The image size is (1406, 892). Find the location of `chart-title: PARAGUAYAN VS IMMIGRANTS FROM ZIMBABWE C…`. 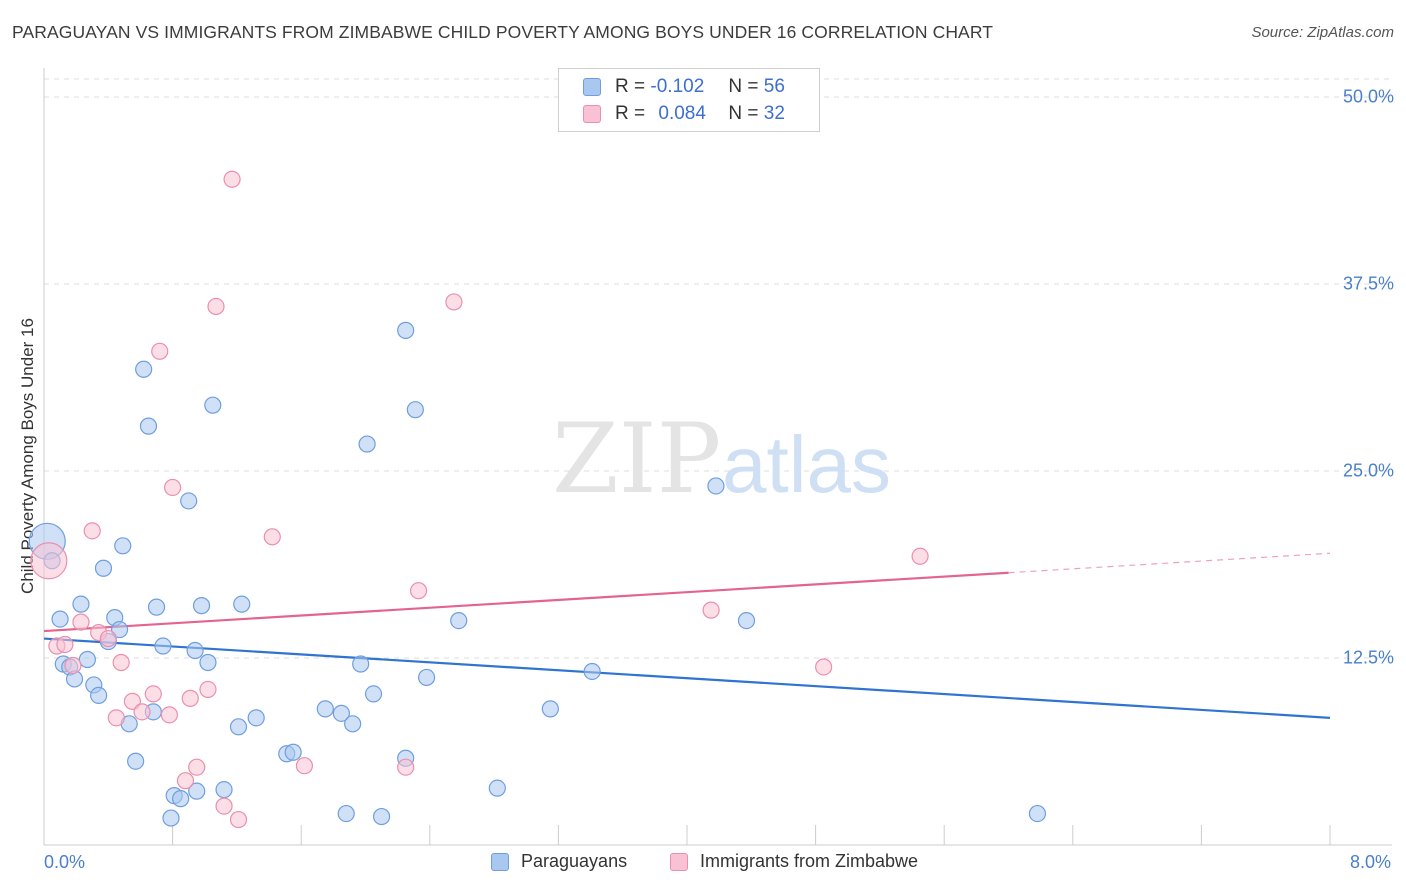

chart-title: PARAGUAYAN VS IMMIGRANTS FROM ZIMBABWE C… is located at coordinates (503, 32).